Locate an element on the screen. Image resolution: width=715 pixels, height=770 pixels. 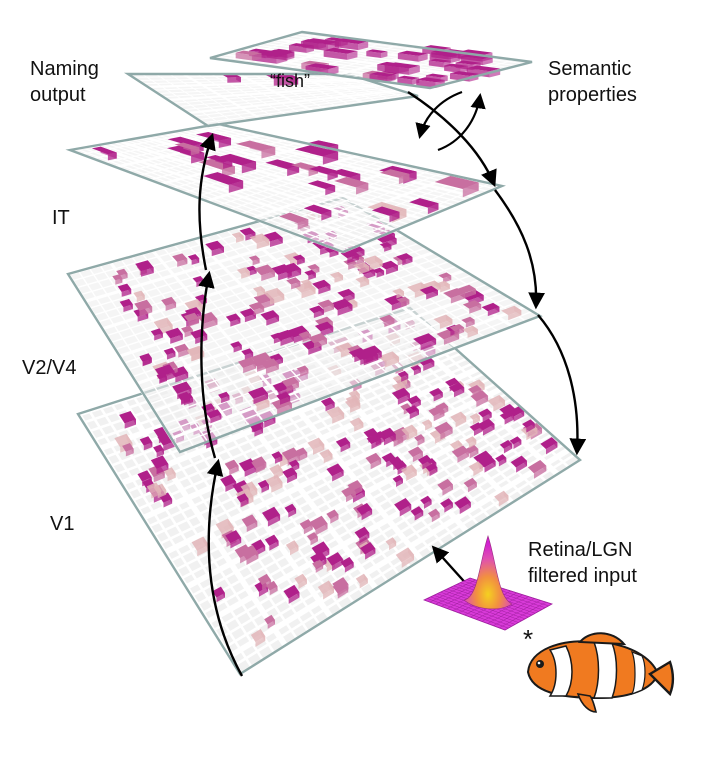
it-plane is located at coordinates (285, 188).